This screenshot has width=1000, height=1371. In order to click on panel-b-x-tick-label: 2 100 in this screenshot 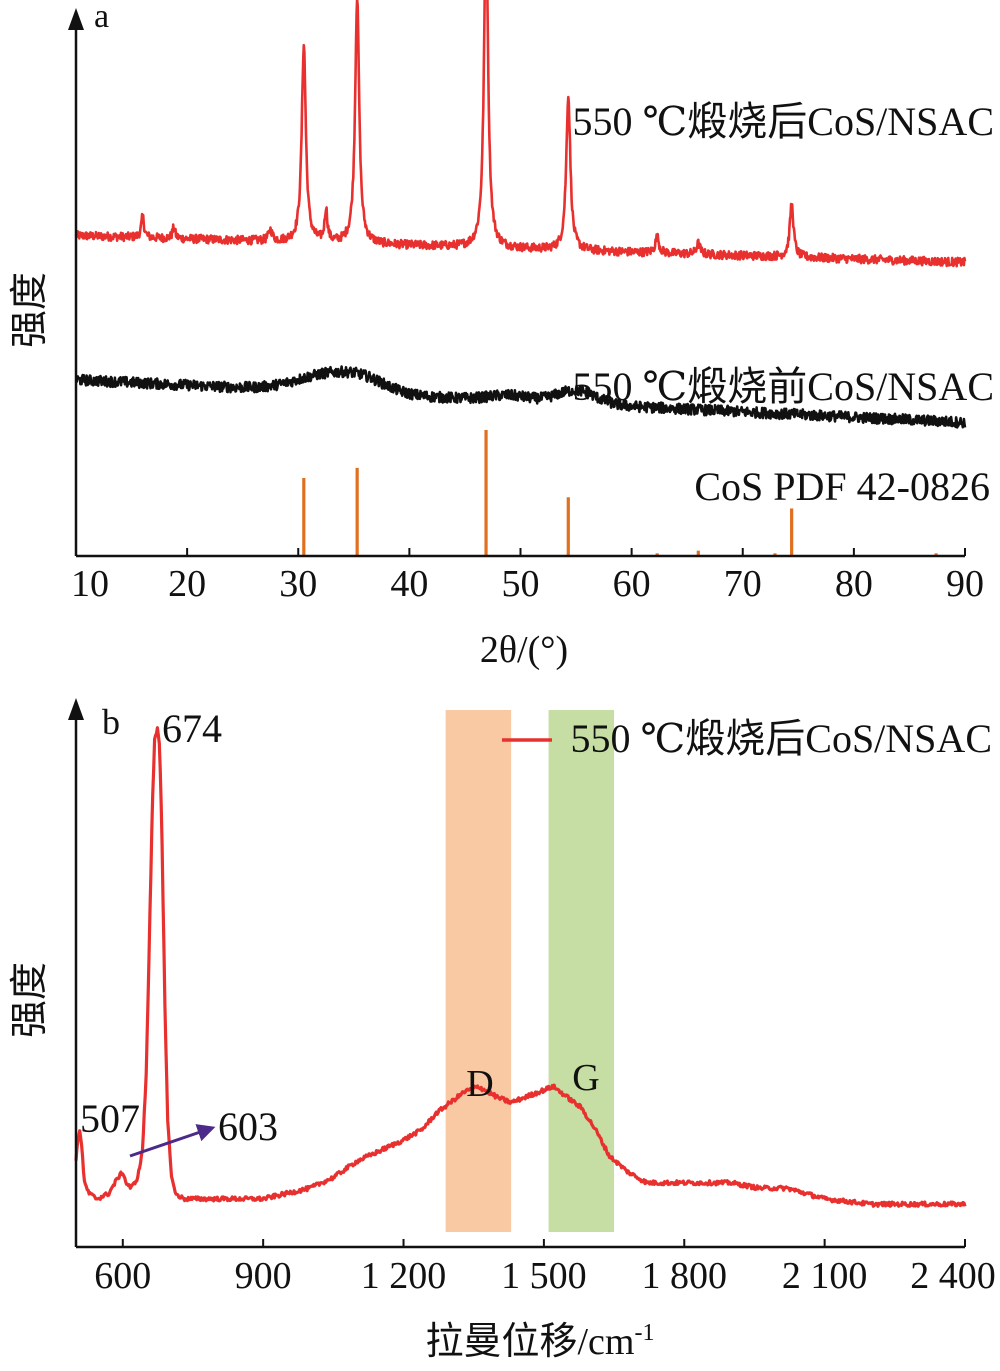, I will do `click(825, 1276)`.